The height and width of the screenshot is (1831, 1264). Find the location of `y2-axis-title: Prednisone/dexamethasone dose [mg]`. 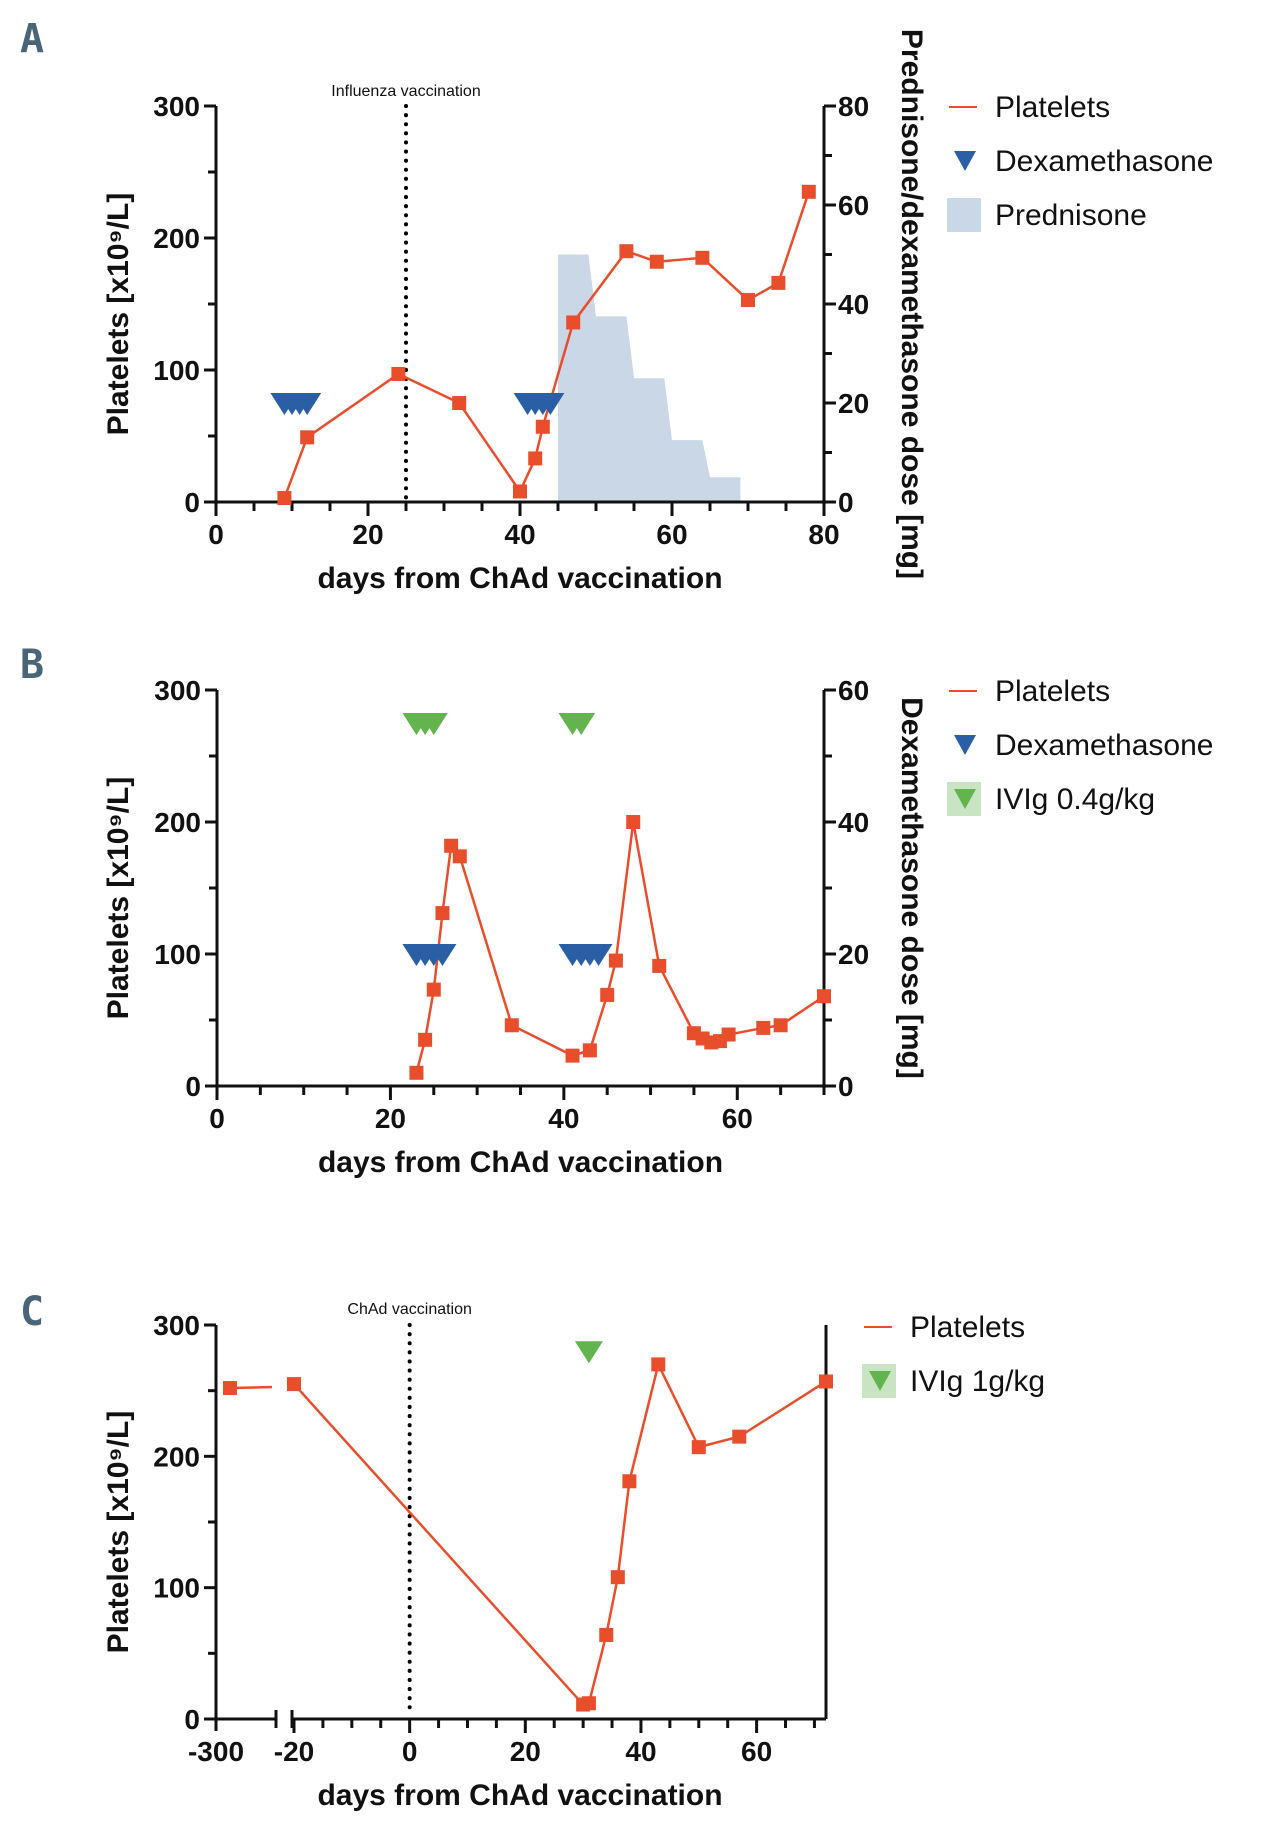

y2-axis-title: Prednisone/dexamethasone dose [mg] is located at coordinates (911, 304).